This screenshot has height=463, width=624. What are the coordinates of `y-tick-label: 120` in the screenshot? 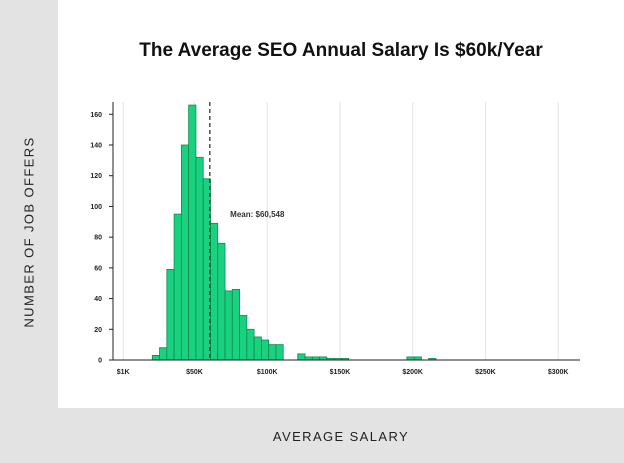 It's located at (96, 176).